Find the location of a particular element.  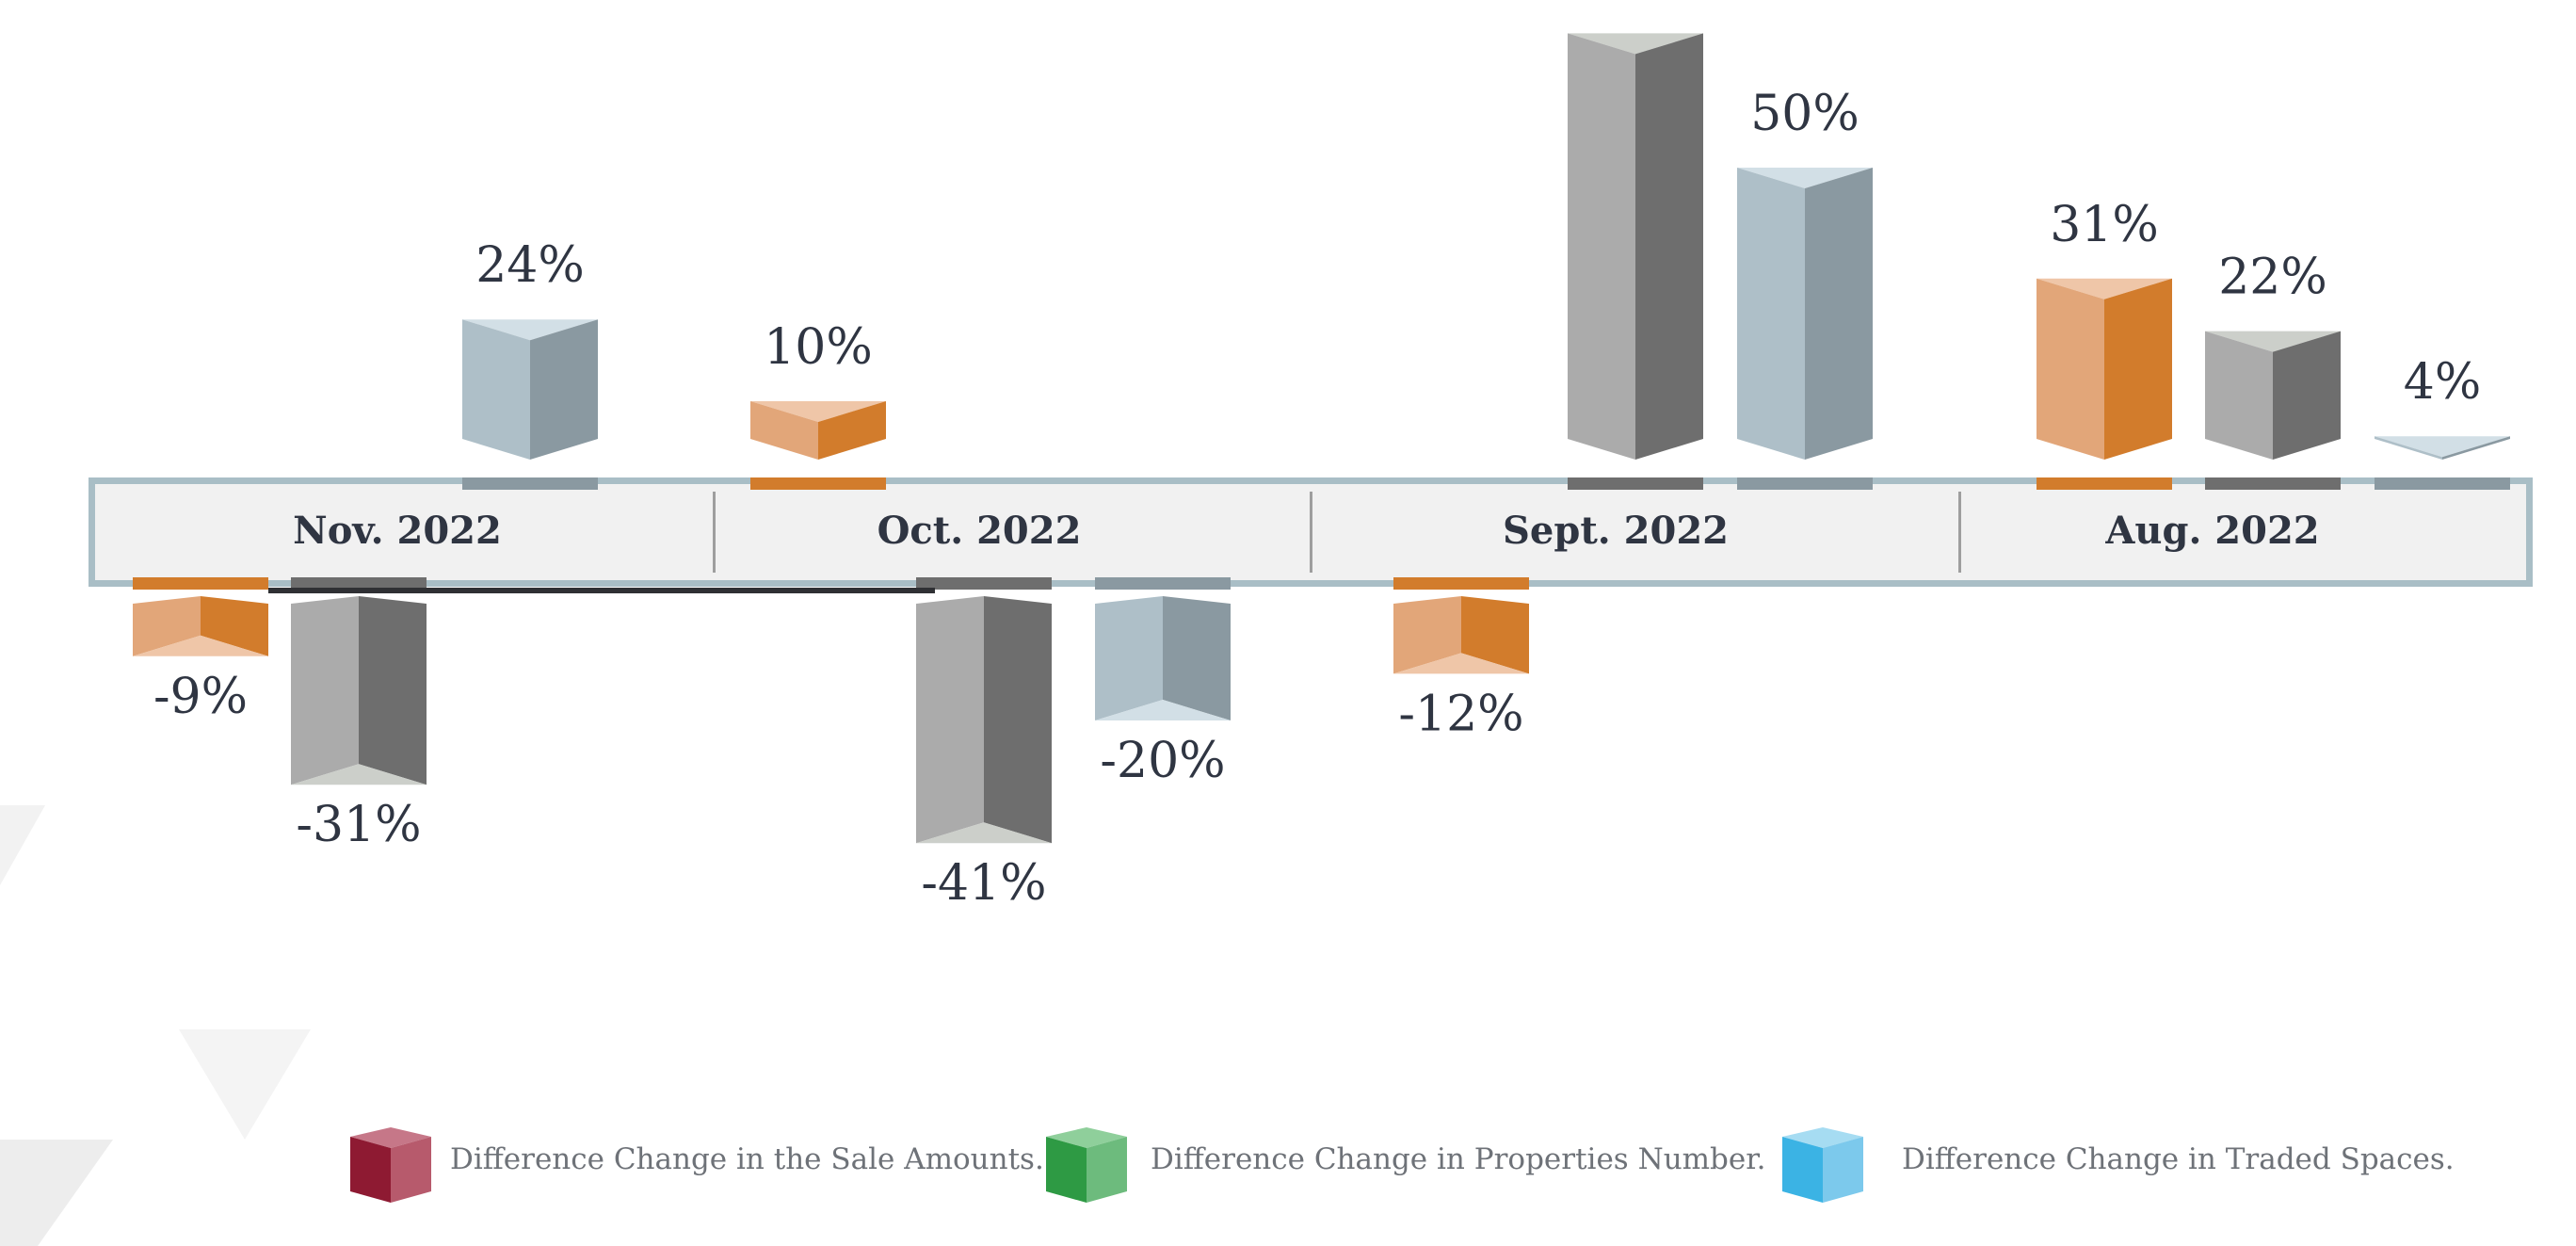

legend-label-sale-amounts: Difference Change in the Sale Amounts. is located at coordinates (747, 1159).